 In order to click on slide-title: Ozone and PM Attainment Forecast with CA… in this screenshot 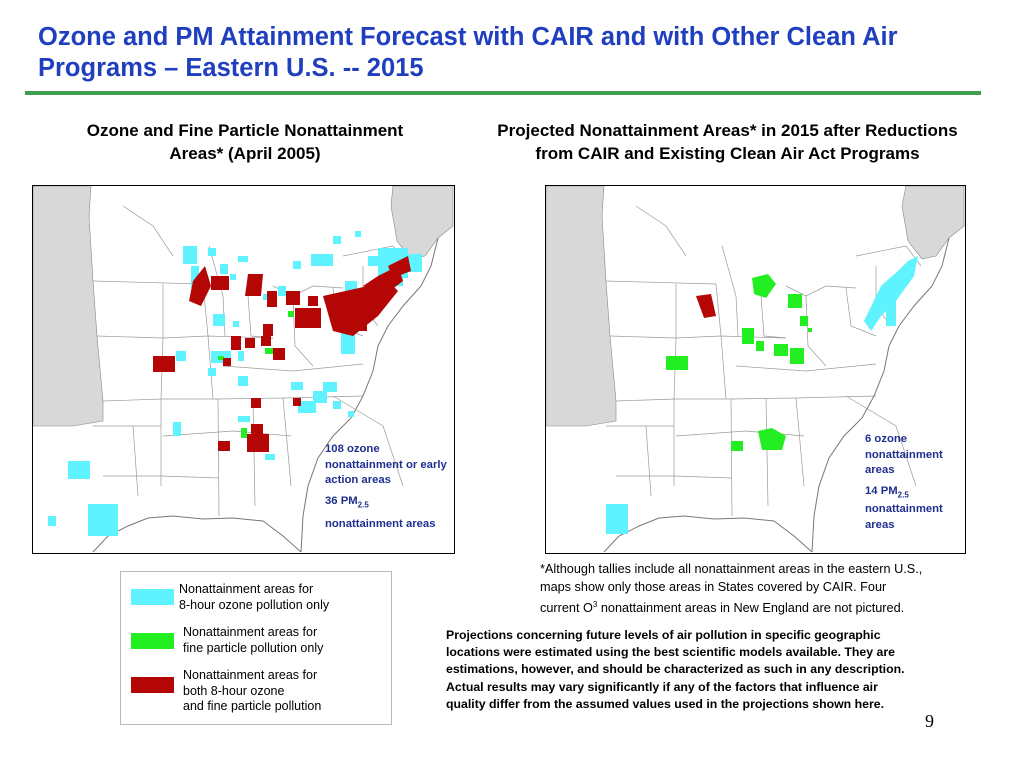, I will do `click(468, 52)`.